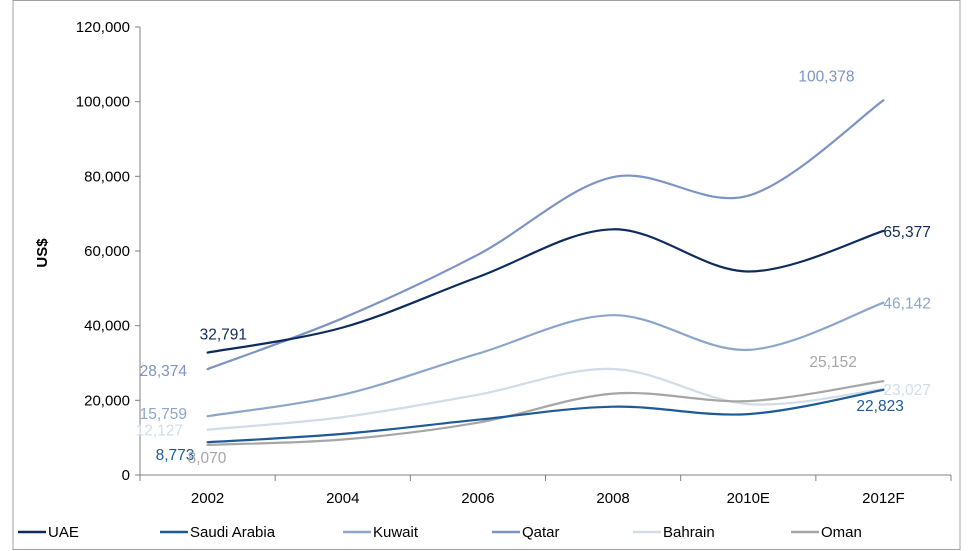 The image size is (971, 551). I want to click on legend-label: UAE, so click(63, 532).